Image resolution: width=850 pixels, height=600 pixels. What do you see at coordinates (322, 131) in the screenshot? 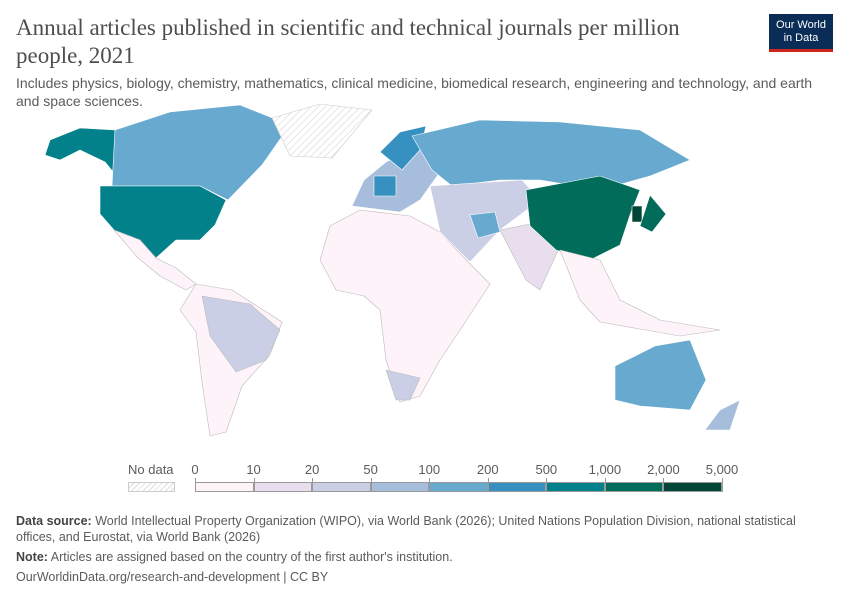
I see `region-greenland` at bounding box center [322, 131].